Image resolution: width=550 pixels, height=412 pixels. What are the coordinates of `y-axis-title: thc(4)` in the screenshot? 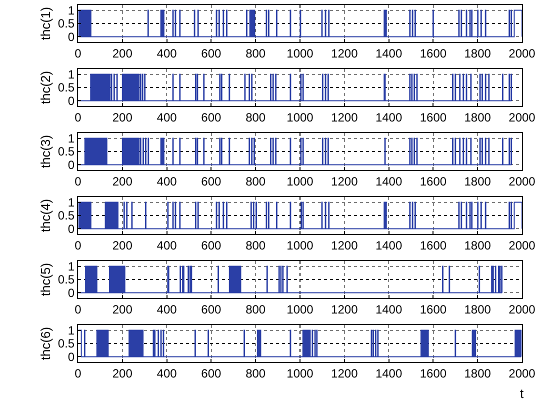 It's located at (45, 215).